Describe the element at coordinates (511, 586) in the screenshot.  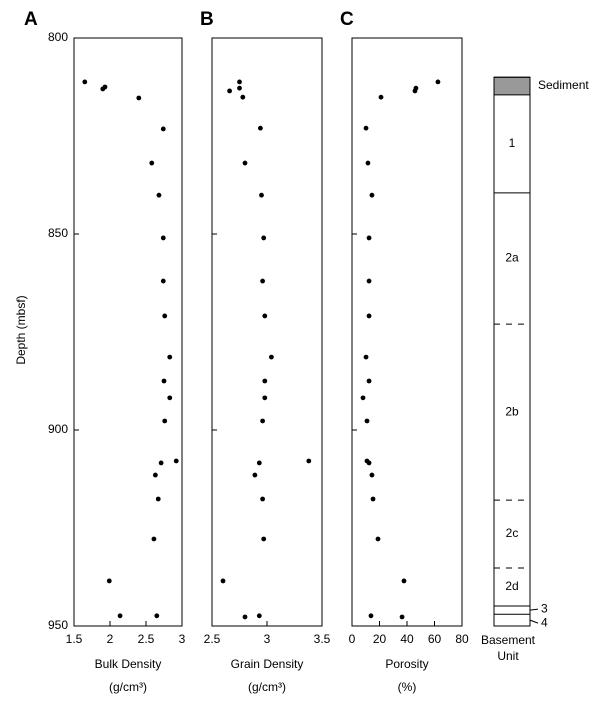
I see `unit-label: 2d` at that location.